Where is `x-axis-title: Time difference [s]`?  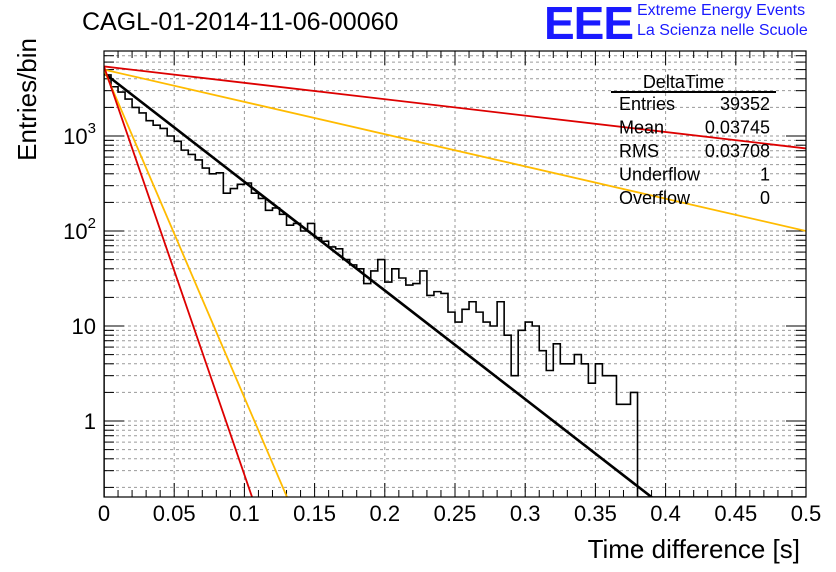 x-axis-title: Time difference [s] is located at coordinates (694, 549).